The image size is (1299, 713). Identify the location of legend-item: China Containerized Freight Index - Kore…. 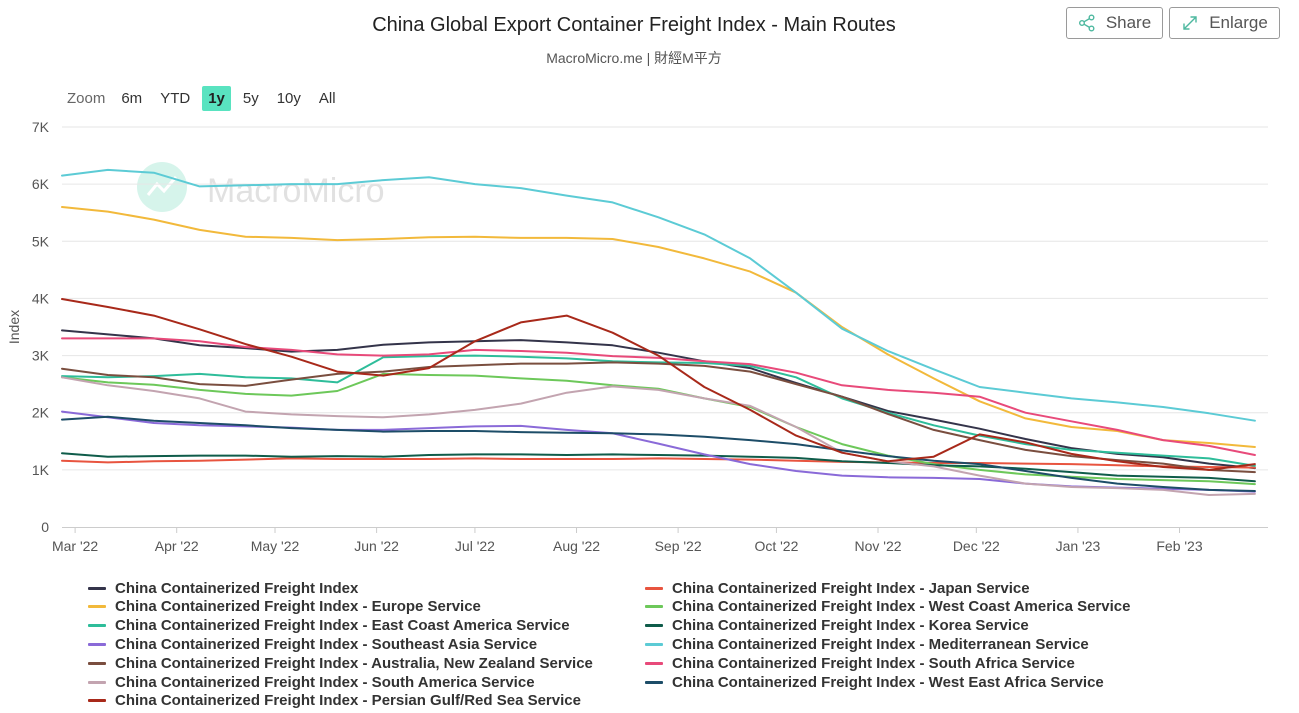
(837, 626).